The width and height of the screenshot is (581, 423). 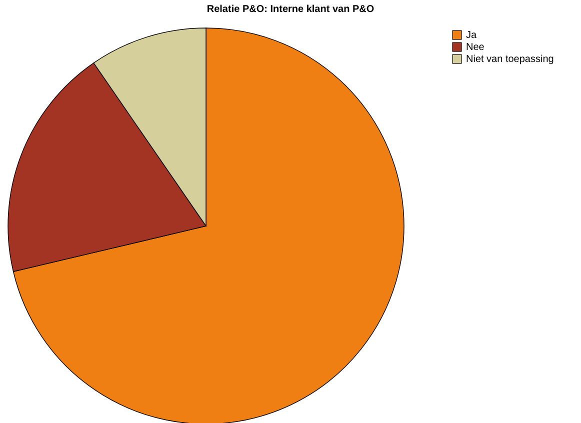 What do you see at coordinates (475, 47) in the screenshot?
I see `legend-label: Nee` at bounding box center [475, 47].